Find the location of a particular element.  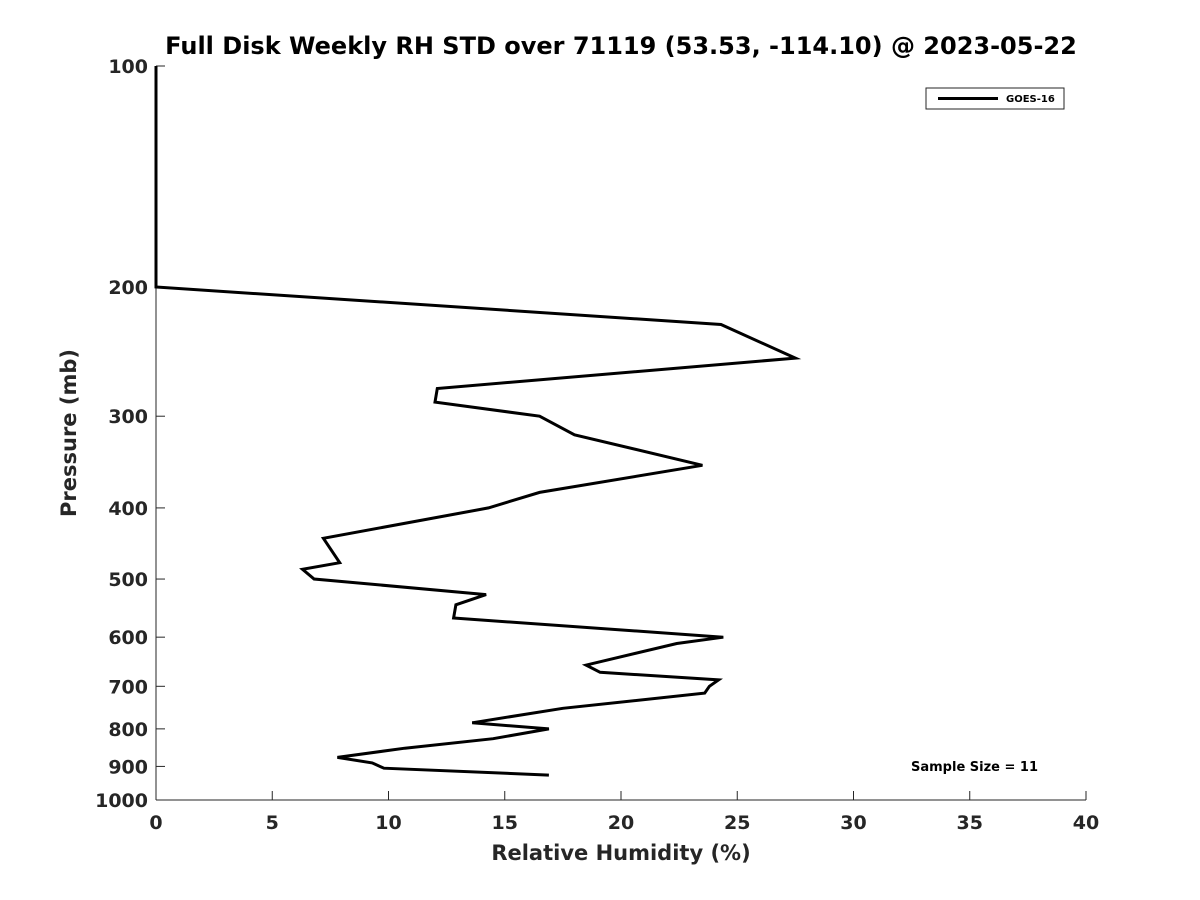

y-tick-label: 100 is located at coordinates (128, 67).